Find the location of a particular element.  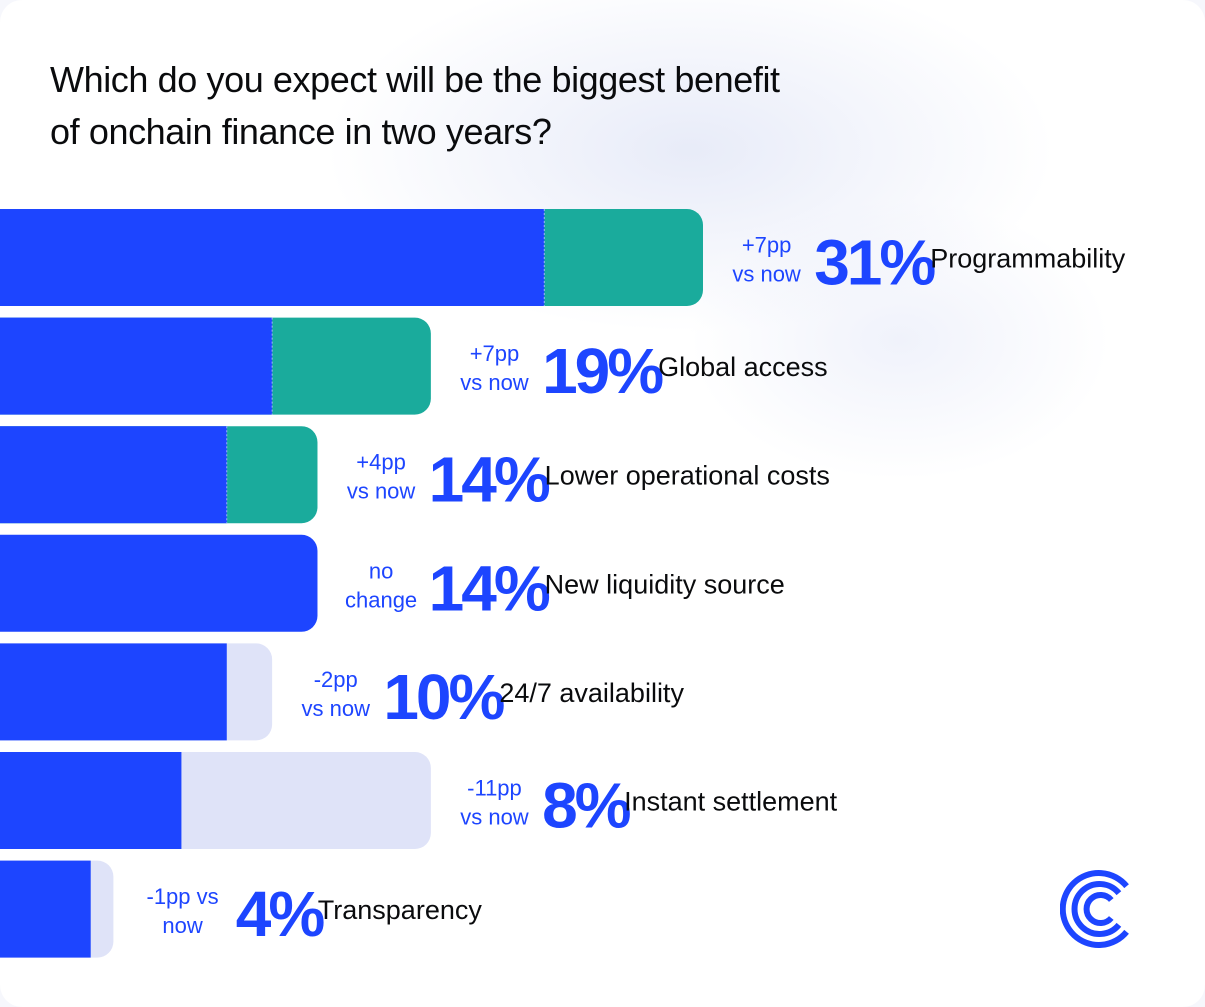

chart-title-line-2: of onchain finance in two years? is located at coordinates (301, 131).